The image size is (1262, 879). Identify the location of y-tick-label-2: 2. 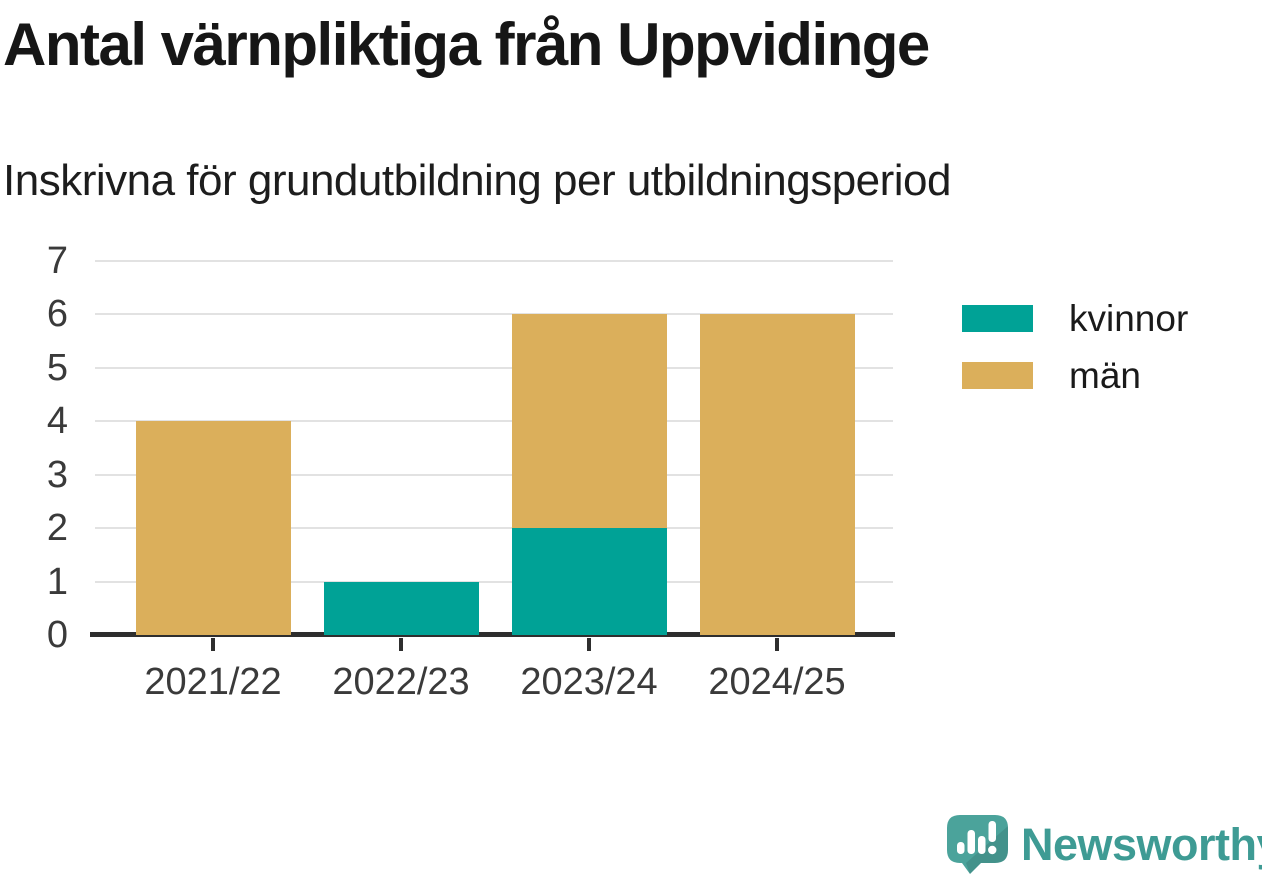
(57, 528).